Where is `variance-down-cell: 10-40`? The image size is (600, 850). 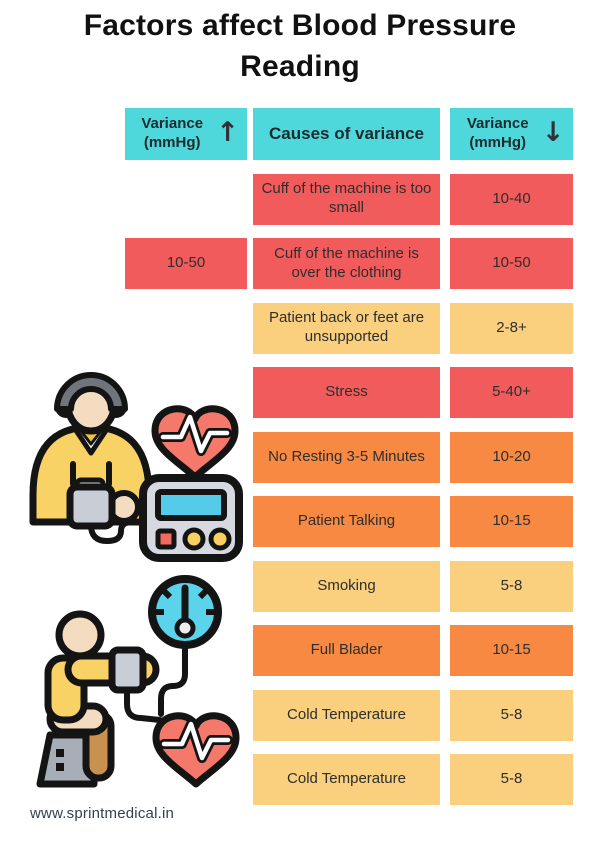
variance-down-cell: 10-40 is located at coordinates (511, 199).